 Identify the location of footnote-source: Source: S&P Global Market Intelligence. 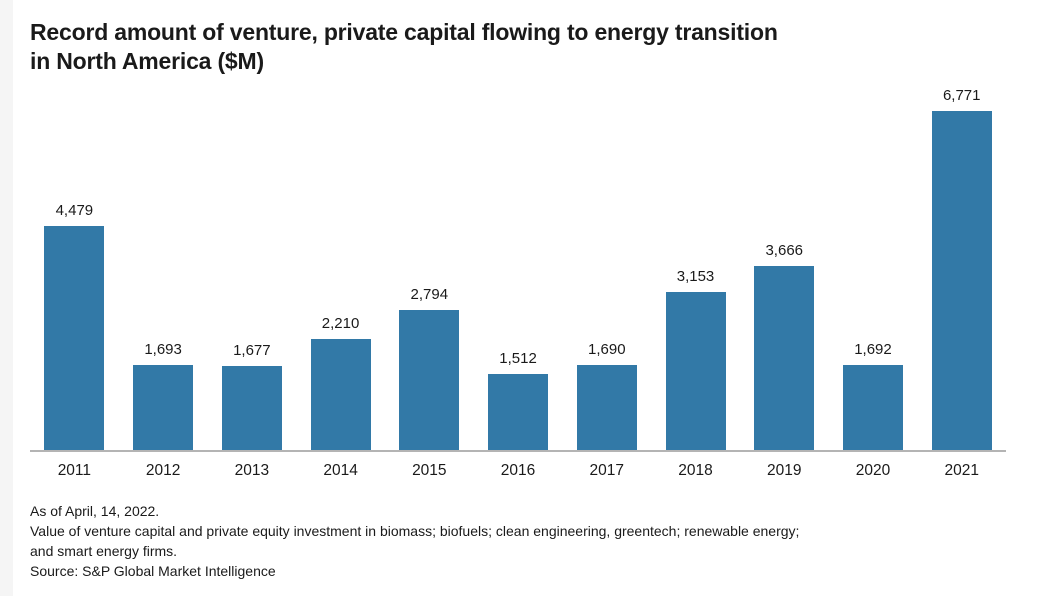
(153, 571).